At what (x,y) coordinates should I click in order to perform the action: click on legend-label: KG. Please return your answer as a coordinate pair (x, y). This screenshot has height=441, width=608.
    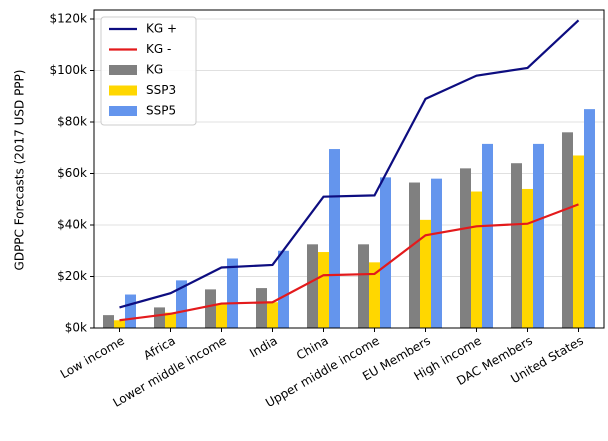
    Looking at the image, I should click on (154, 70).